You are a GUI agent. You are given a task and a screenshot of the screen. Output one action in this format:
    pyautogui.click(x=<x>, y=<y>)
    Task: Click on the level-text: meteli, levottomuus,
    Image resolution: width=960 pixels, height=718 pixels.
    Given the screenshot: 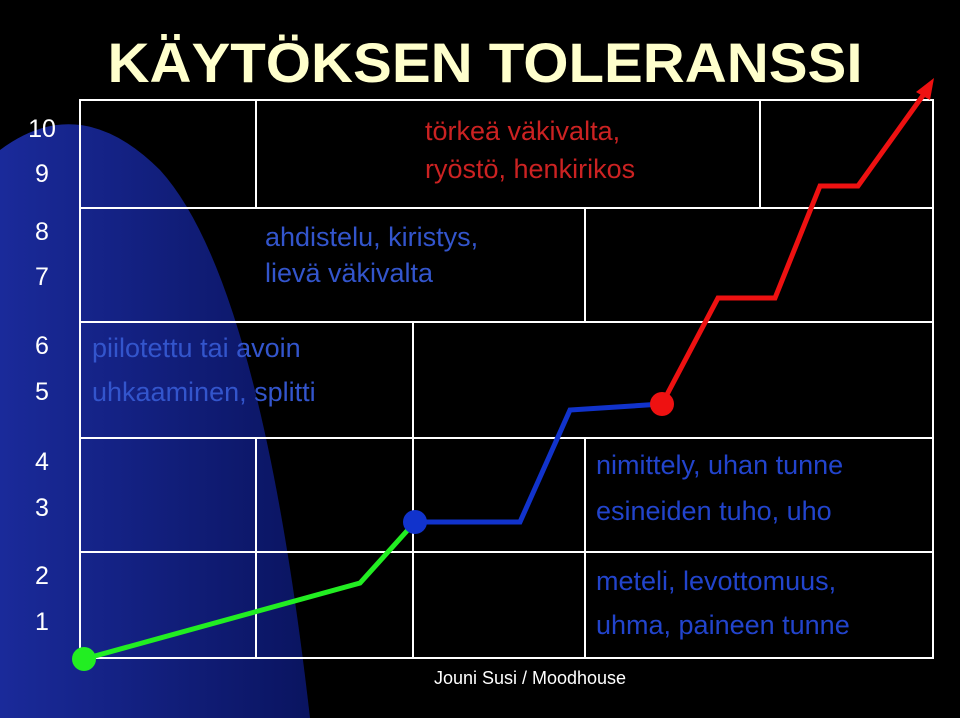 What is the action you would take?
    pyautogui.click(x=716, y=581)
    